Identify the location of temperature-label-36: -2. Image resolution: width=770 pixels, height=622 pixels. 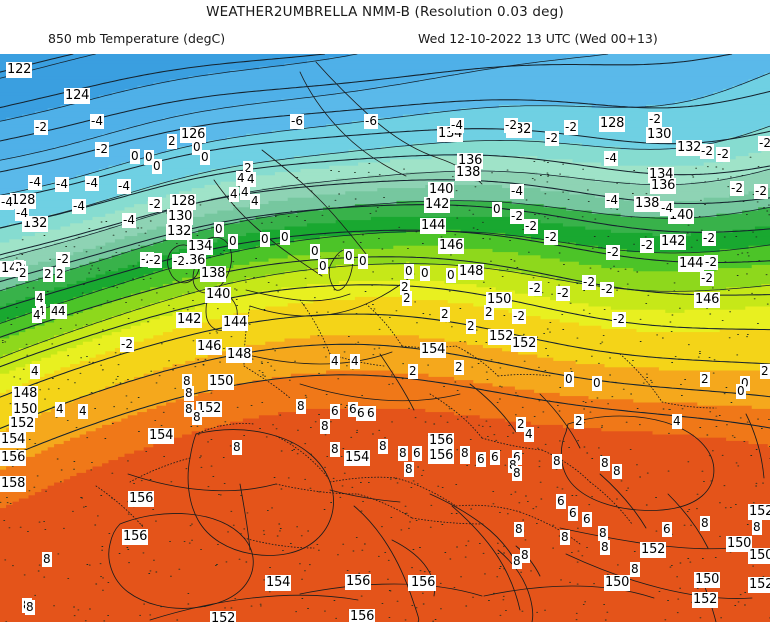
(613, 252).